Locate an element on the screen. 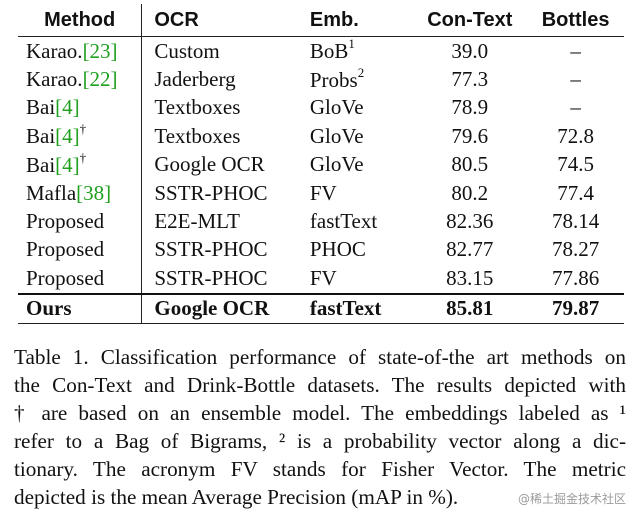 The height and width of the screenshot is (515, 636). context-value: 39.0 is located at coordinates (470, 50).